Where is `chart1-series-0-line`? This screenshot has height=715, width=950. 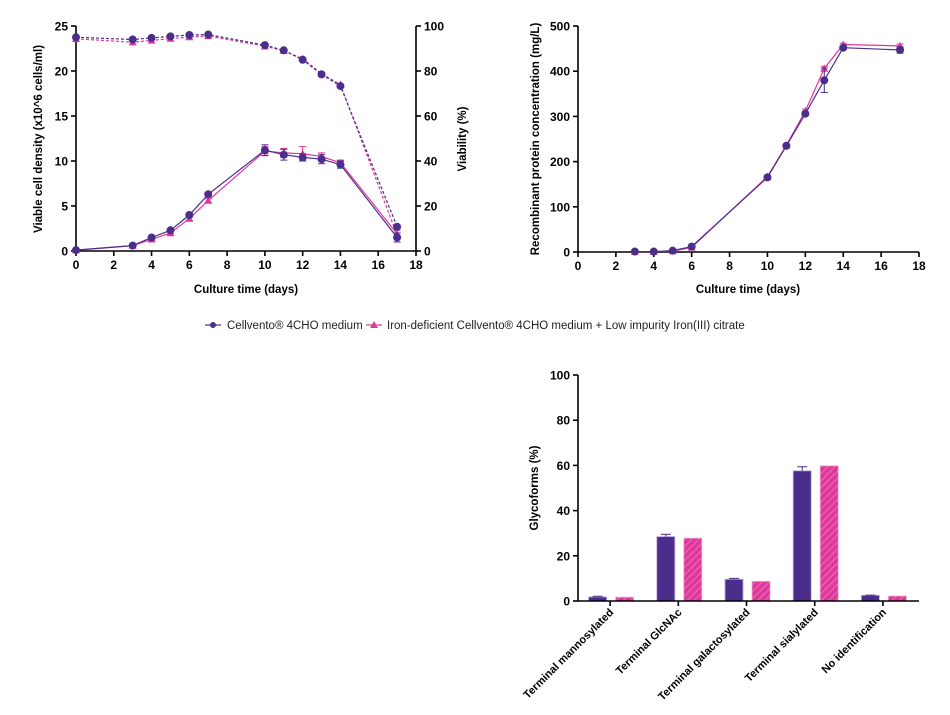 chart1-series-0-line is located at coordinates (236, 200).